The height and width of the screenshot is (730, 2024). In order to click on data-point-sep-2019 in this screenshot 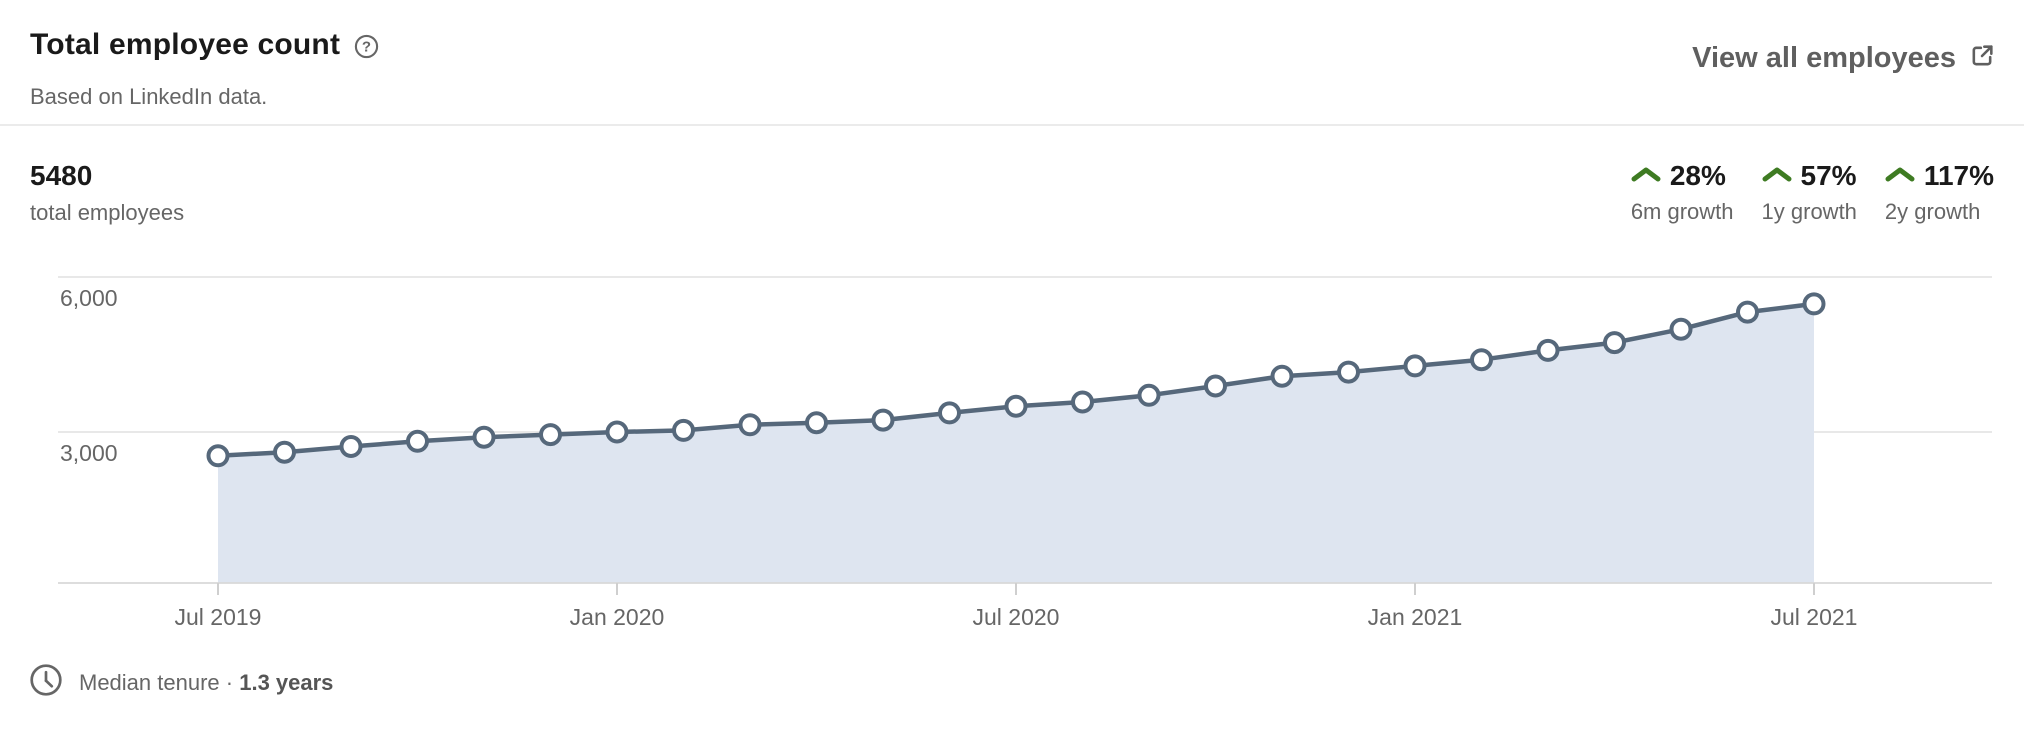, I will do `click(351, 446)`.